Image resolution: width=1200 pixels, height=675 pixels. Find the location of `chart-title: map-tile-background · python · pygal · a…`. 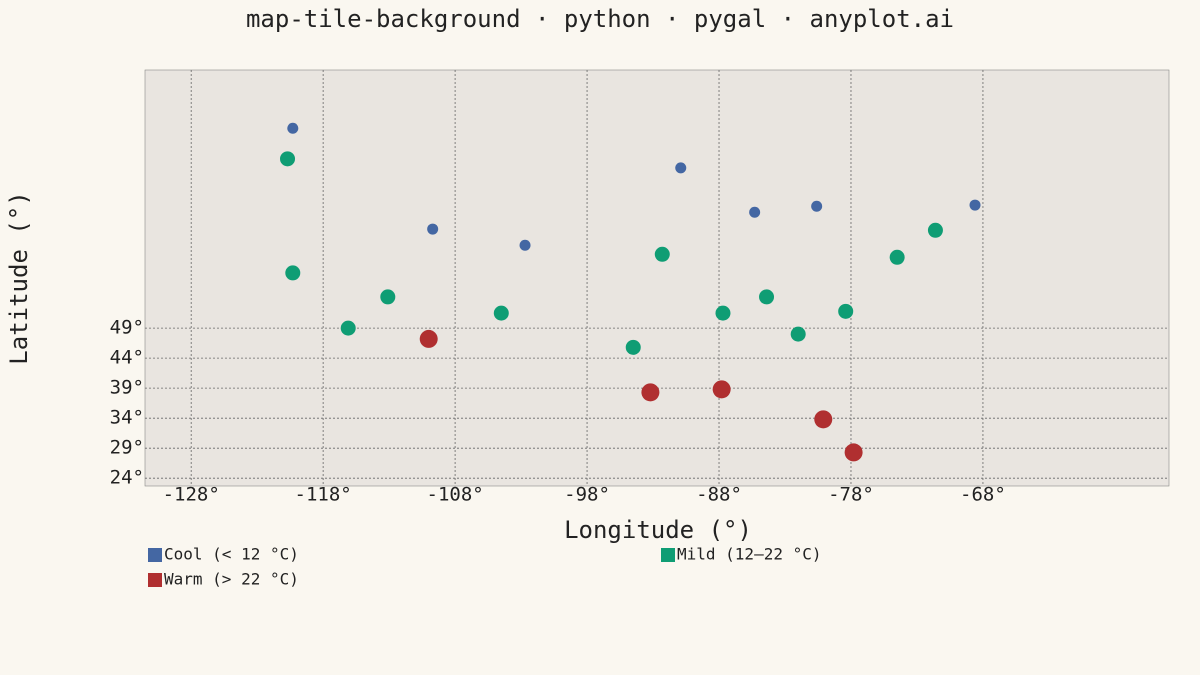

chart-title: map-tile-background · python · pygal · a… is located at coordinates (600, 19).